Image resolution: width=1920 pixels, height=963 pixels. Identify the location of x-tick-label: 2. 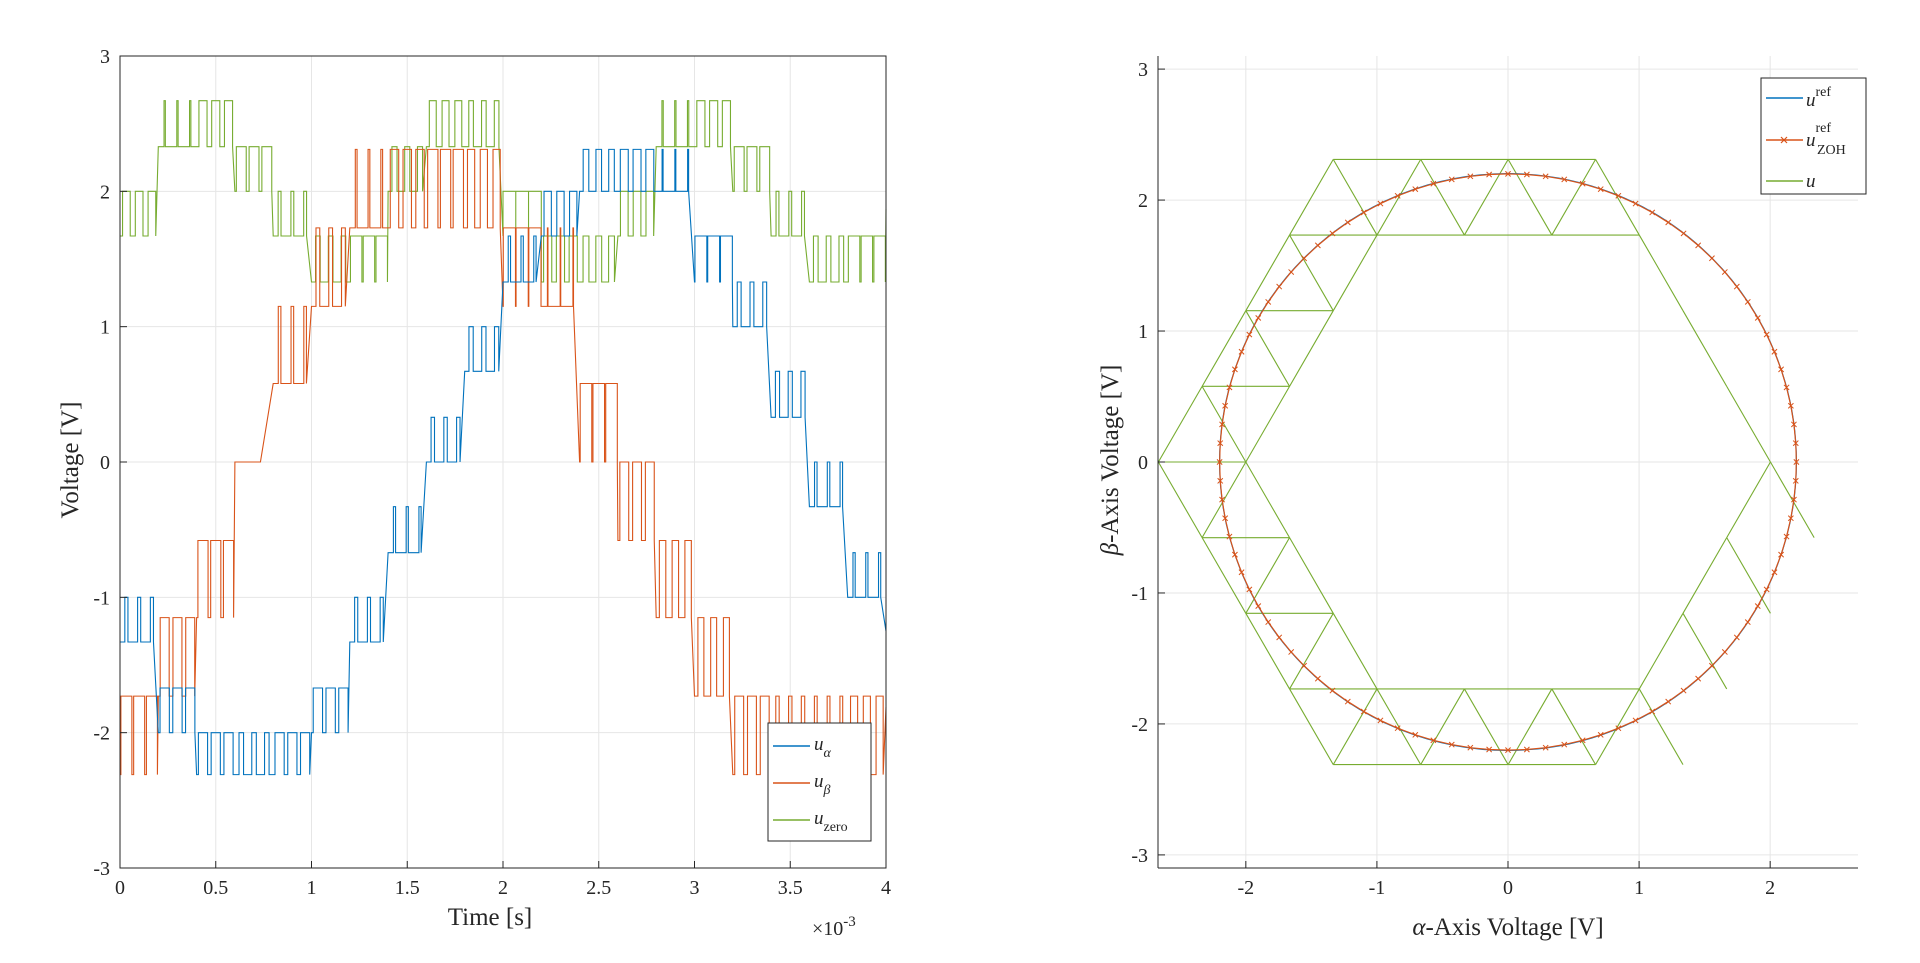
(1770, 888).